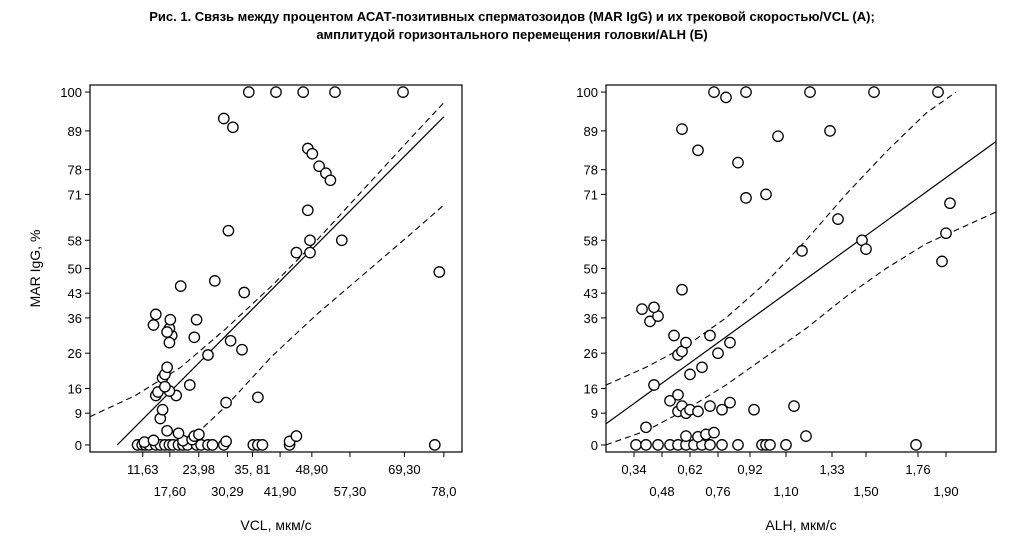 The image size is (1024, 549). What do you see at coordinates (35, 269) in the screenshot?
I see `chart-a-y-axis-label: MAR IgG, %` at bounding box center [35, 269].